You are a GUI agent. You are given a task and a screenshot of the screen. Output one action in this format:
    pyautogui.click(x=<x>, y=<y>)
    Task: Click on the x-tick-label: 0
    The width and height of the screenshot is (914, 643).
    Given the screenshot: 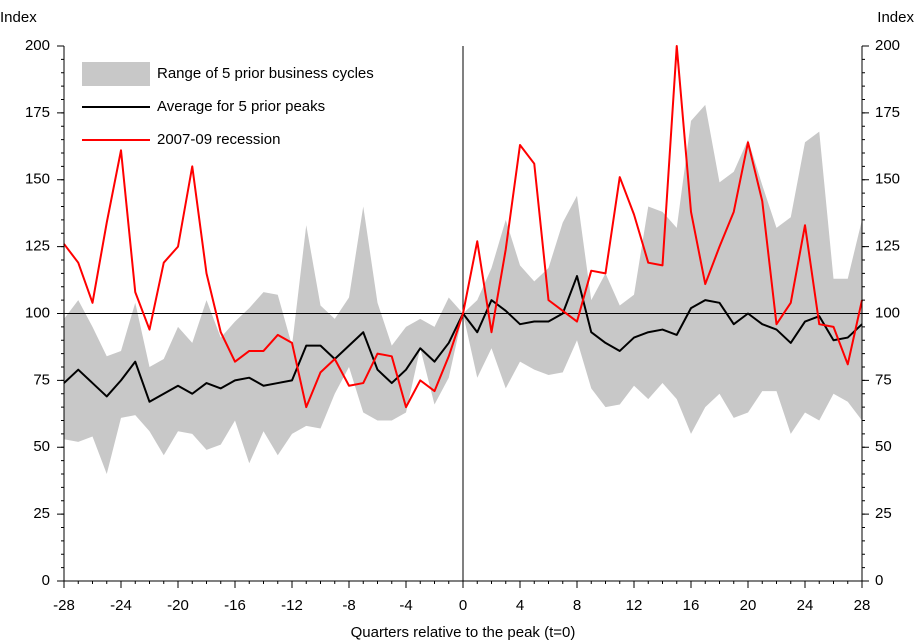 What is the action you would take?
    pyautogui.click(x=463, y=605)
    